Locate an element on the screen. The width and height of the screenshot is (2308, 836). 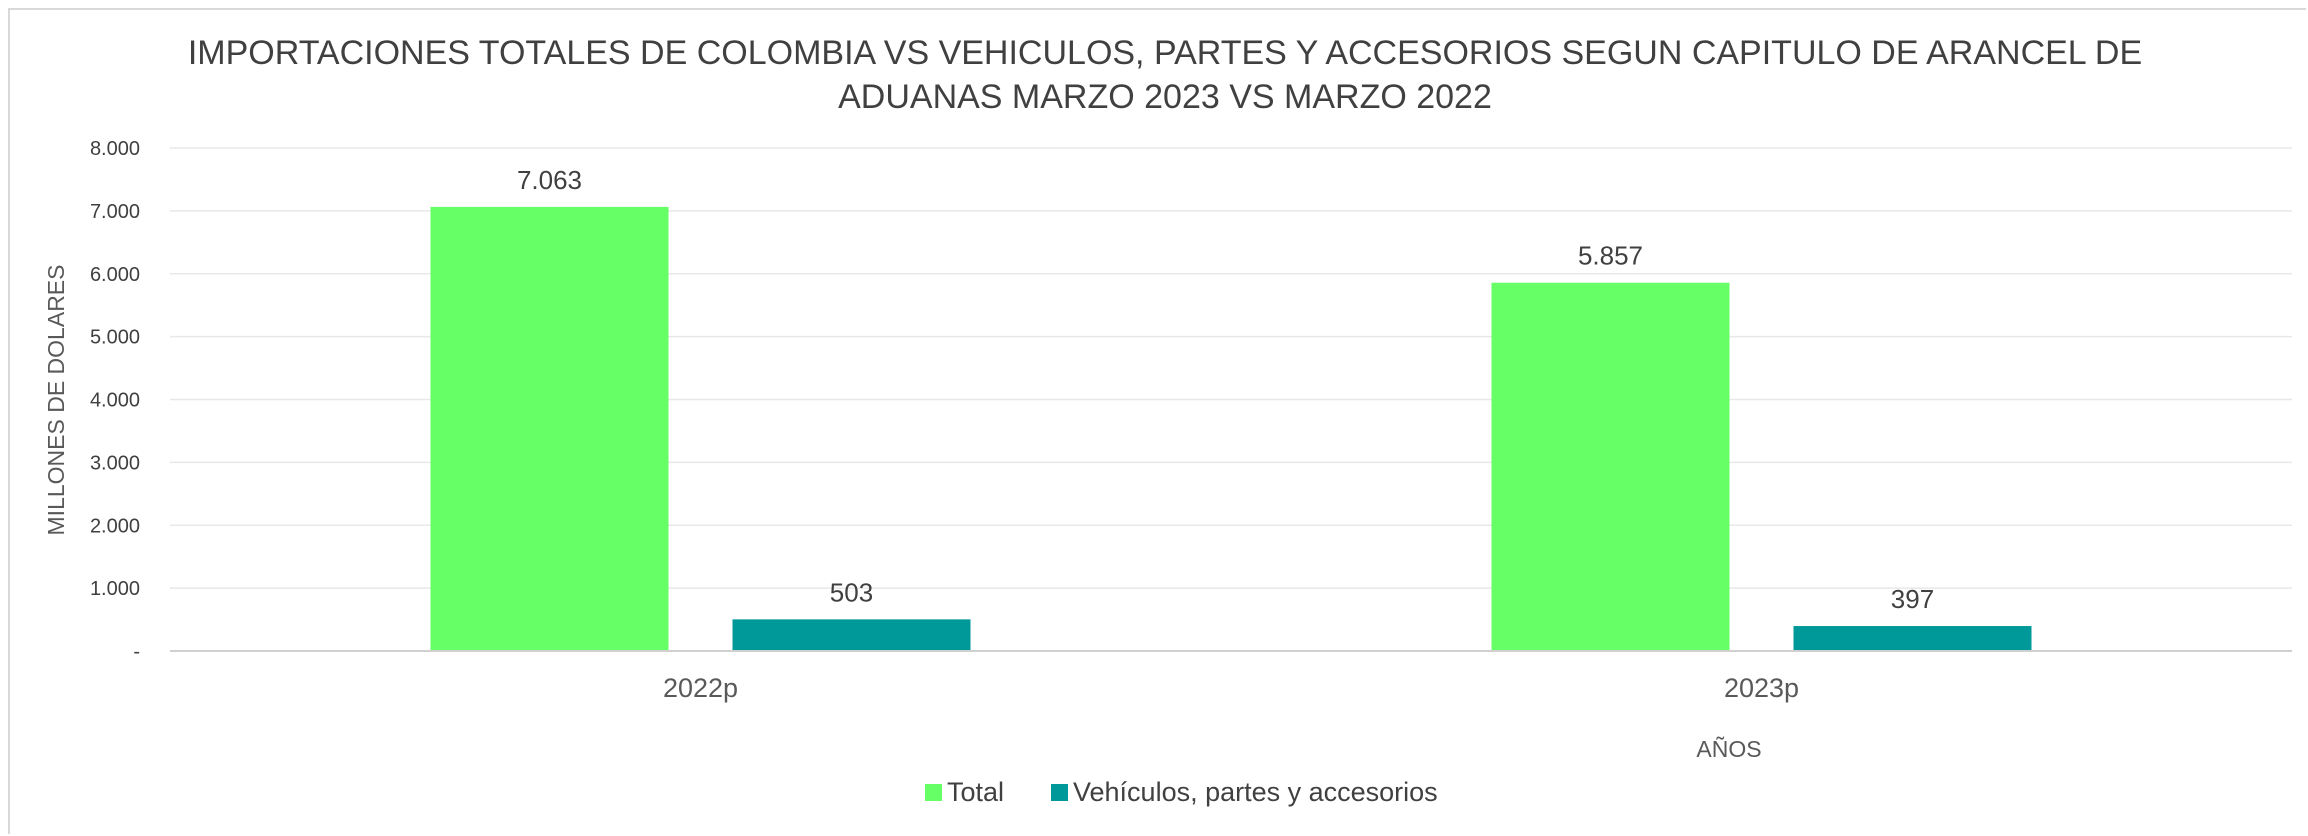
y-tick-label: 2.000 is located at coordinates (115, 526).